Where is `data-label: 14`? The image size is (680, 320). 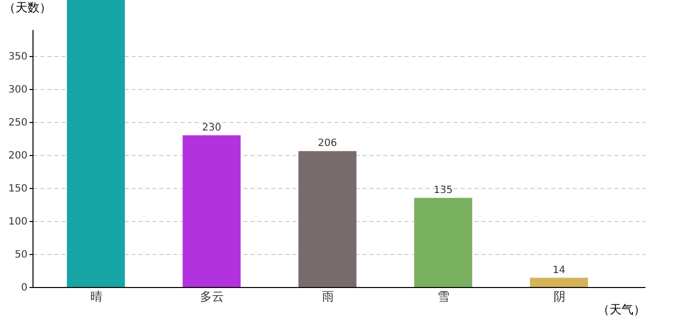 data-label: 14 is located at coordinates (559, 270).